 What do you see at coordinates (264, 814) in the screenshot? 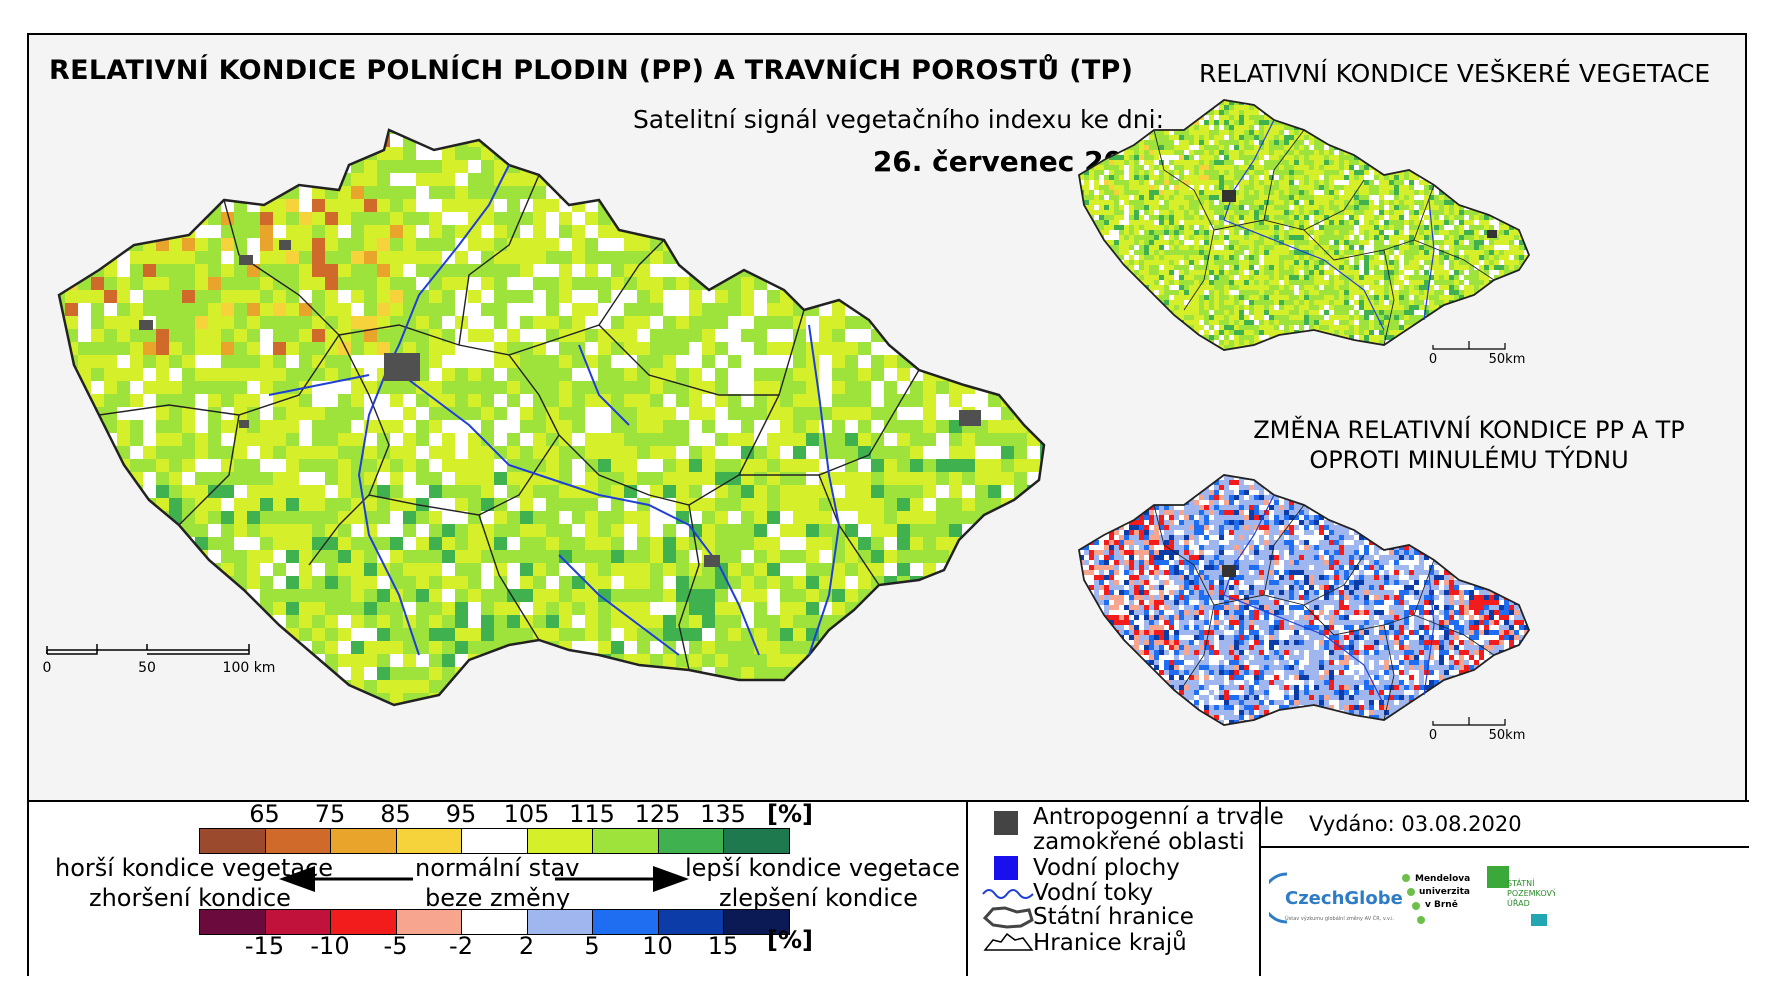
I see `condition-tick-label: 65` at bounding box center [264, 814].